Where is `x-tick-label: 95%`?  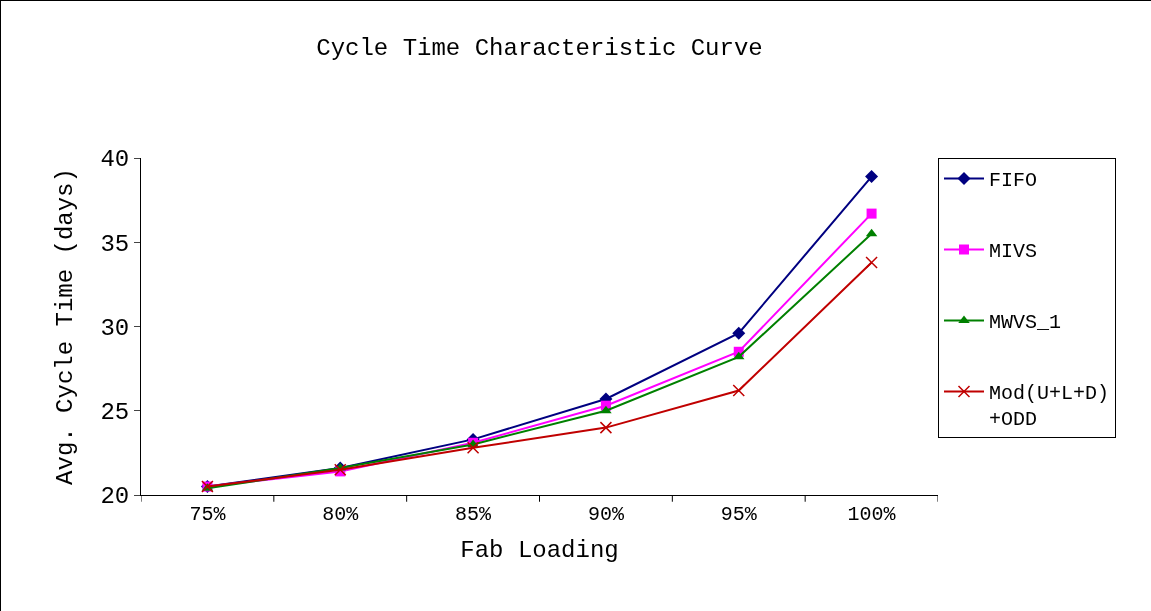
x-tick-label: 95% is located at coordinates (739, 514).